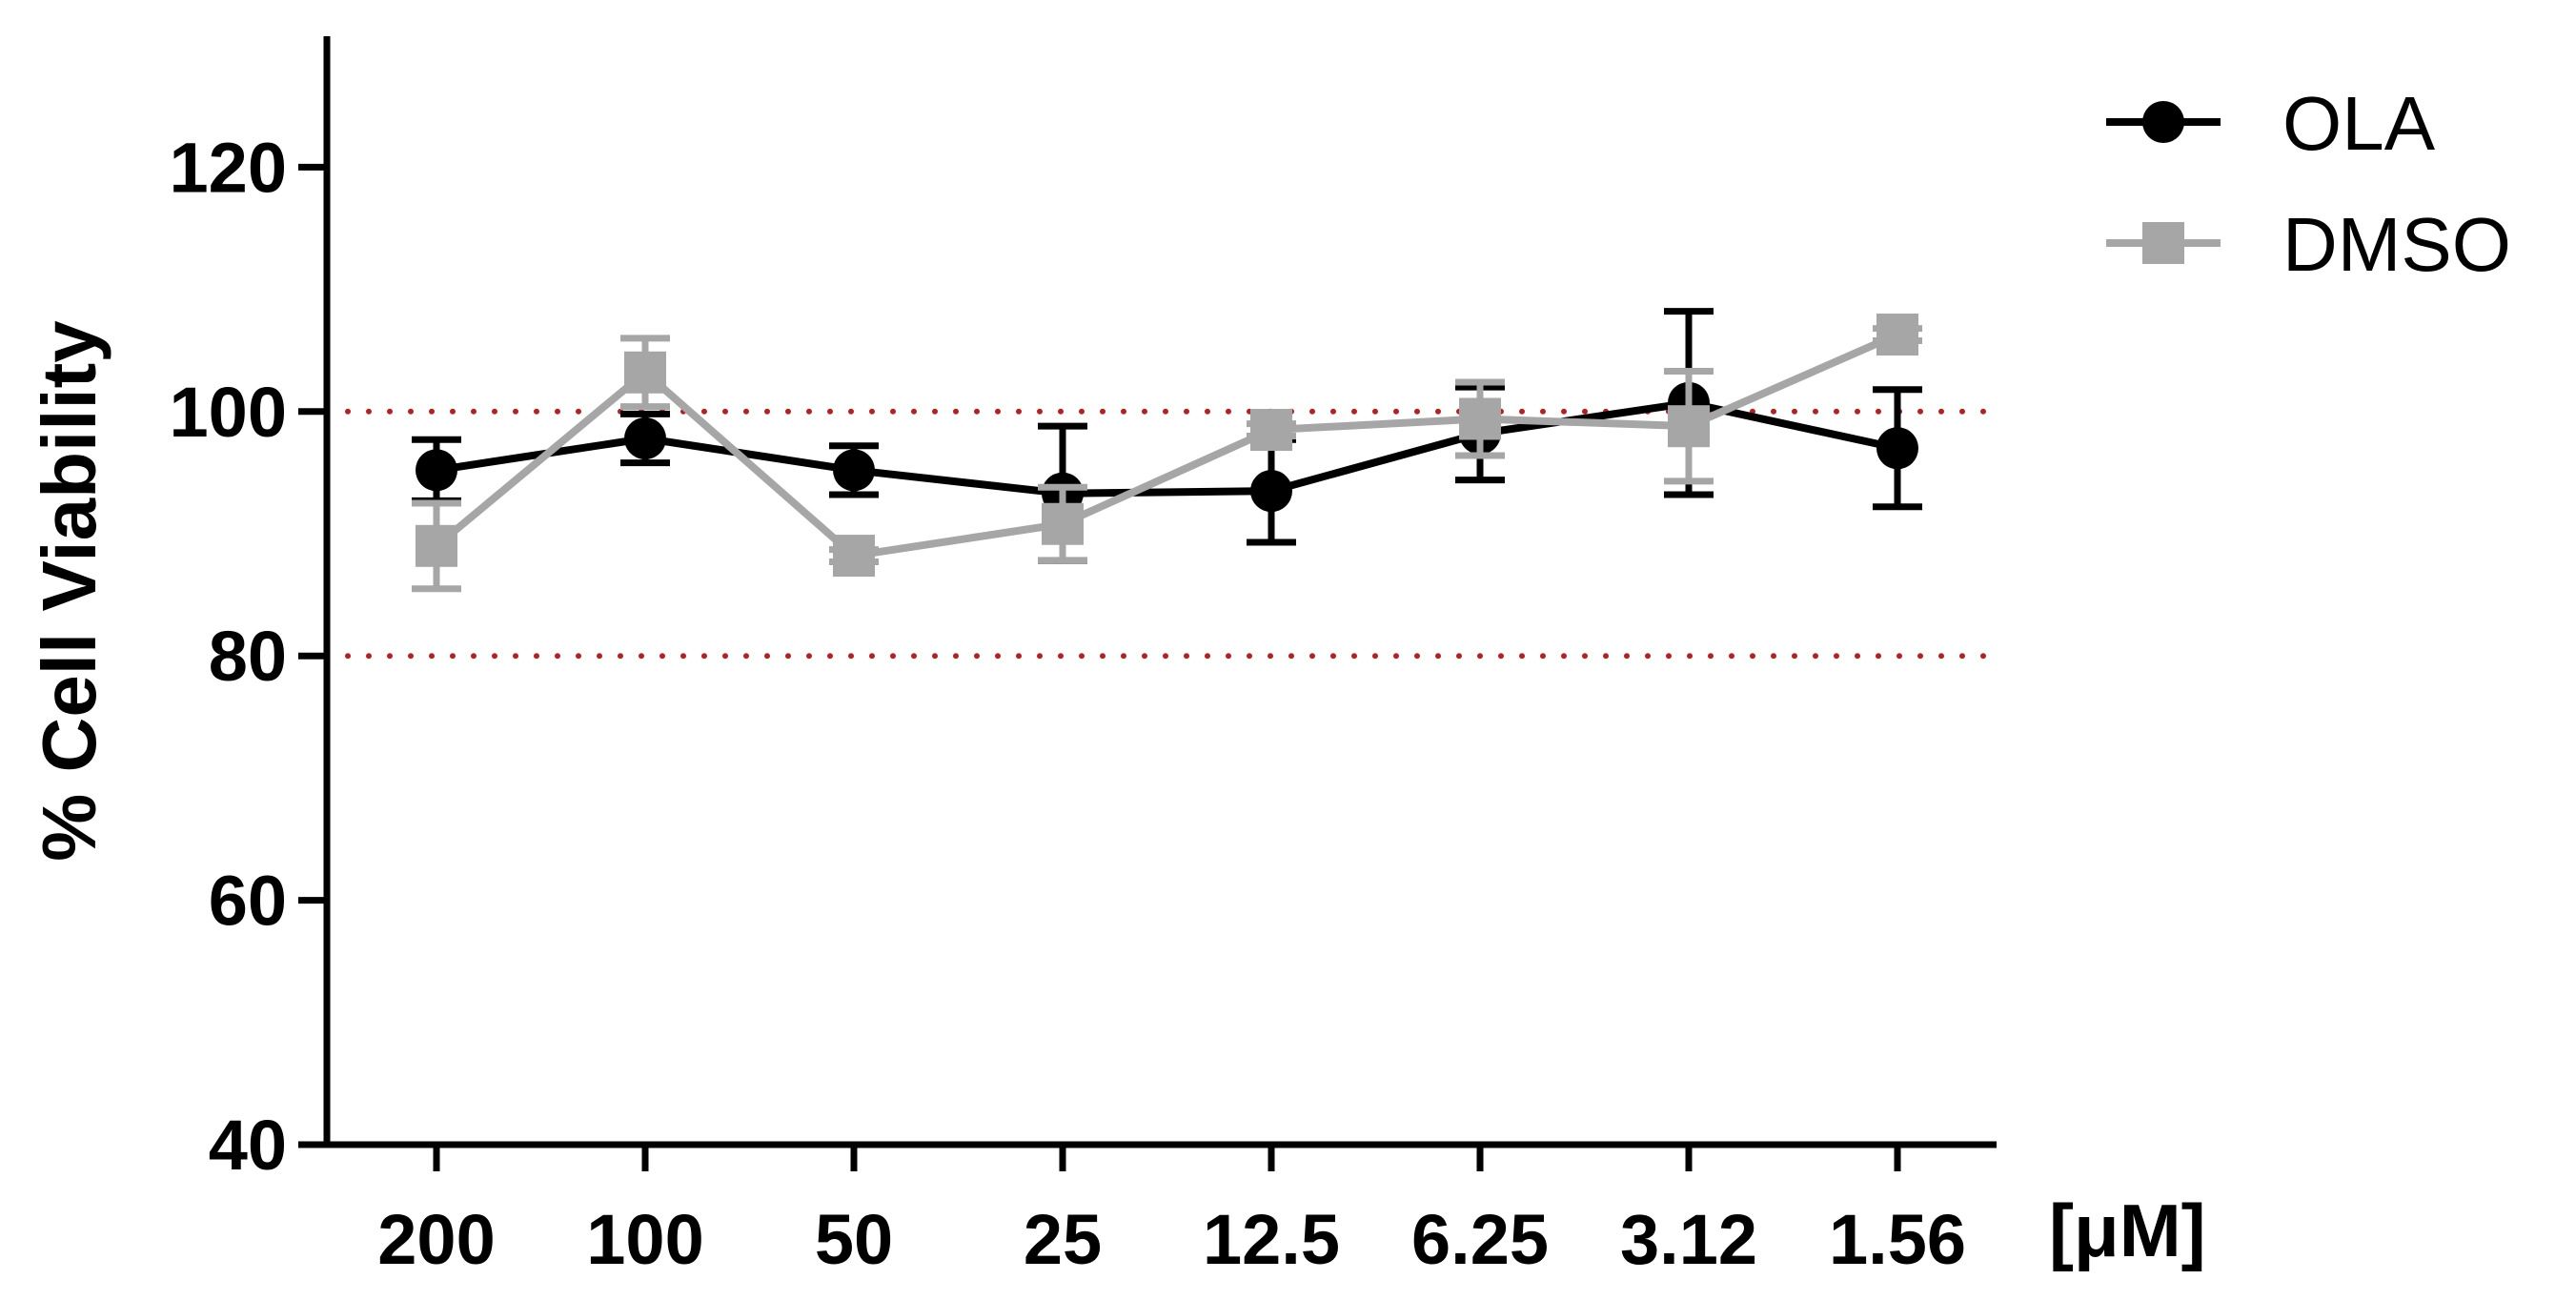 The height and width of the screenshot is (1300, 2576). What do you see at coordinates (2308, 184) in the screenshot?
I see `legend: OLA DMSO` at bounding box center [2308, 184].